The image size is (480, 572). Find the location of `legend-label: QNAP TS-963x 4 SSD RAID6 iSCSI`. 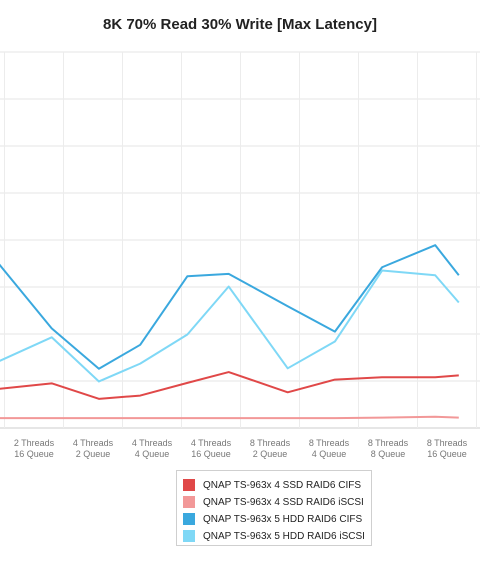

legend-label: QNAP TS-963x 4 SSD RAID6 iSCSI is located at coordinates (283, 502).